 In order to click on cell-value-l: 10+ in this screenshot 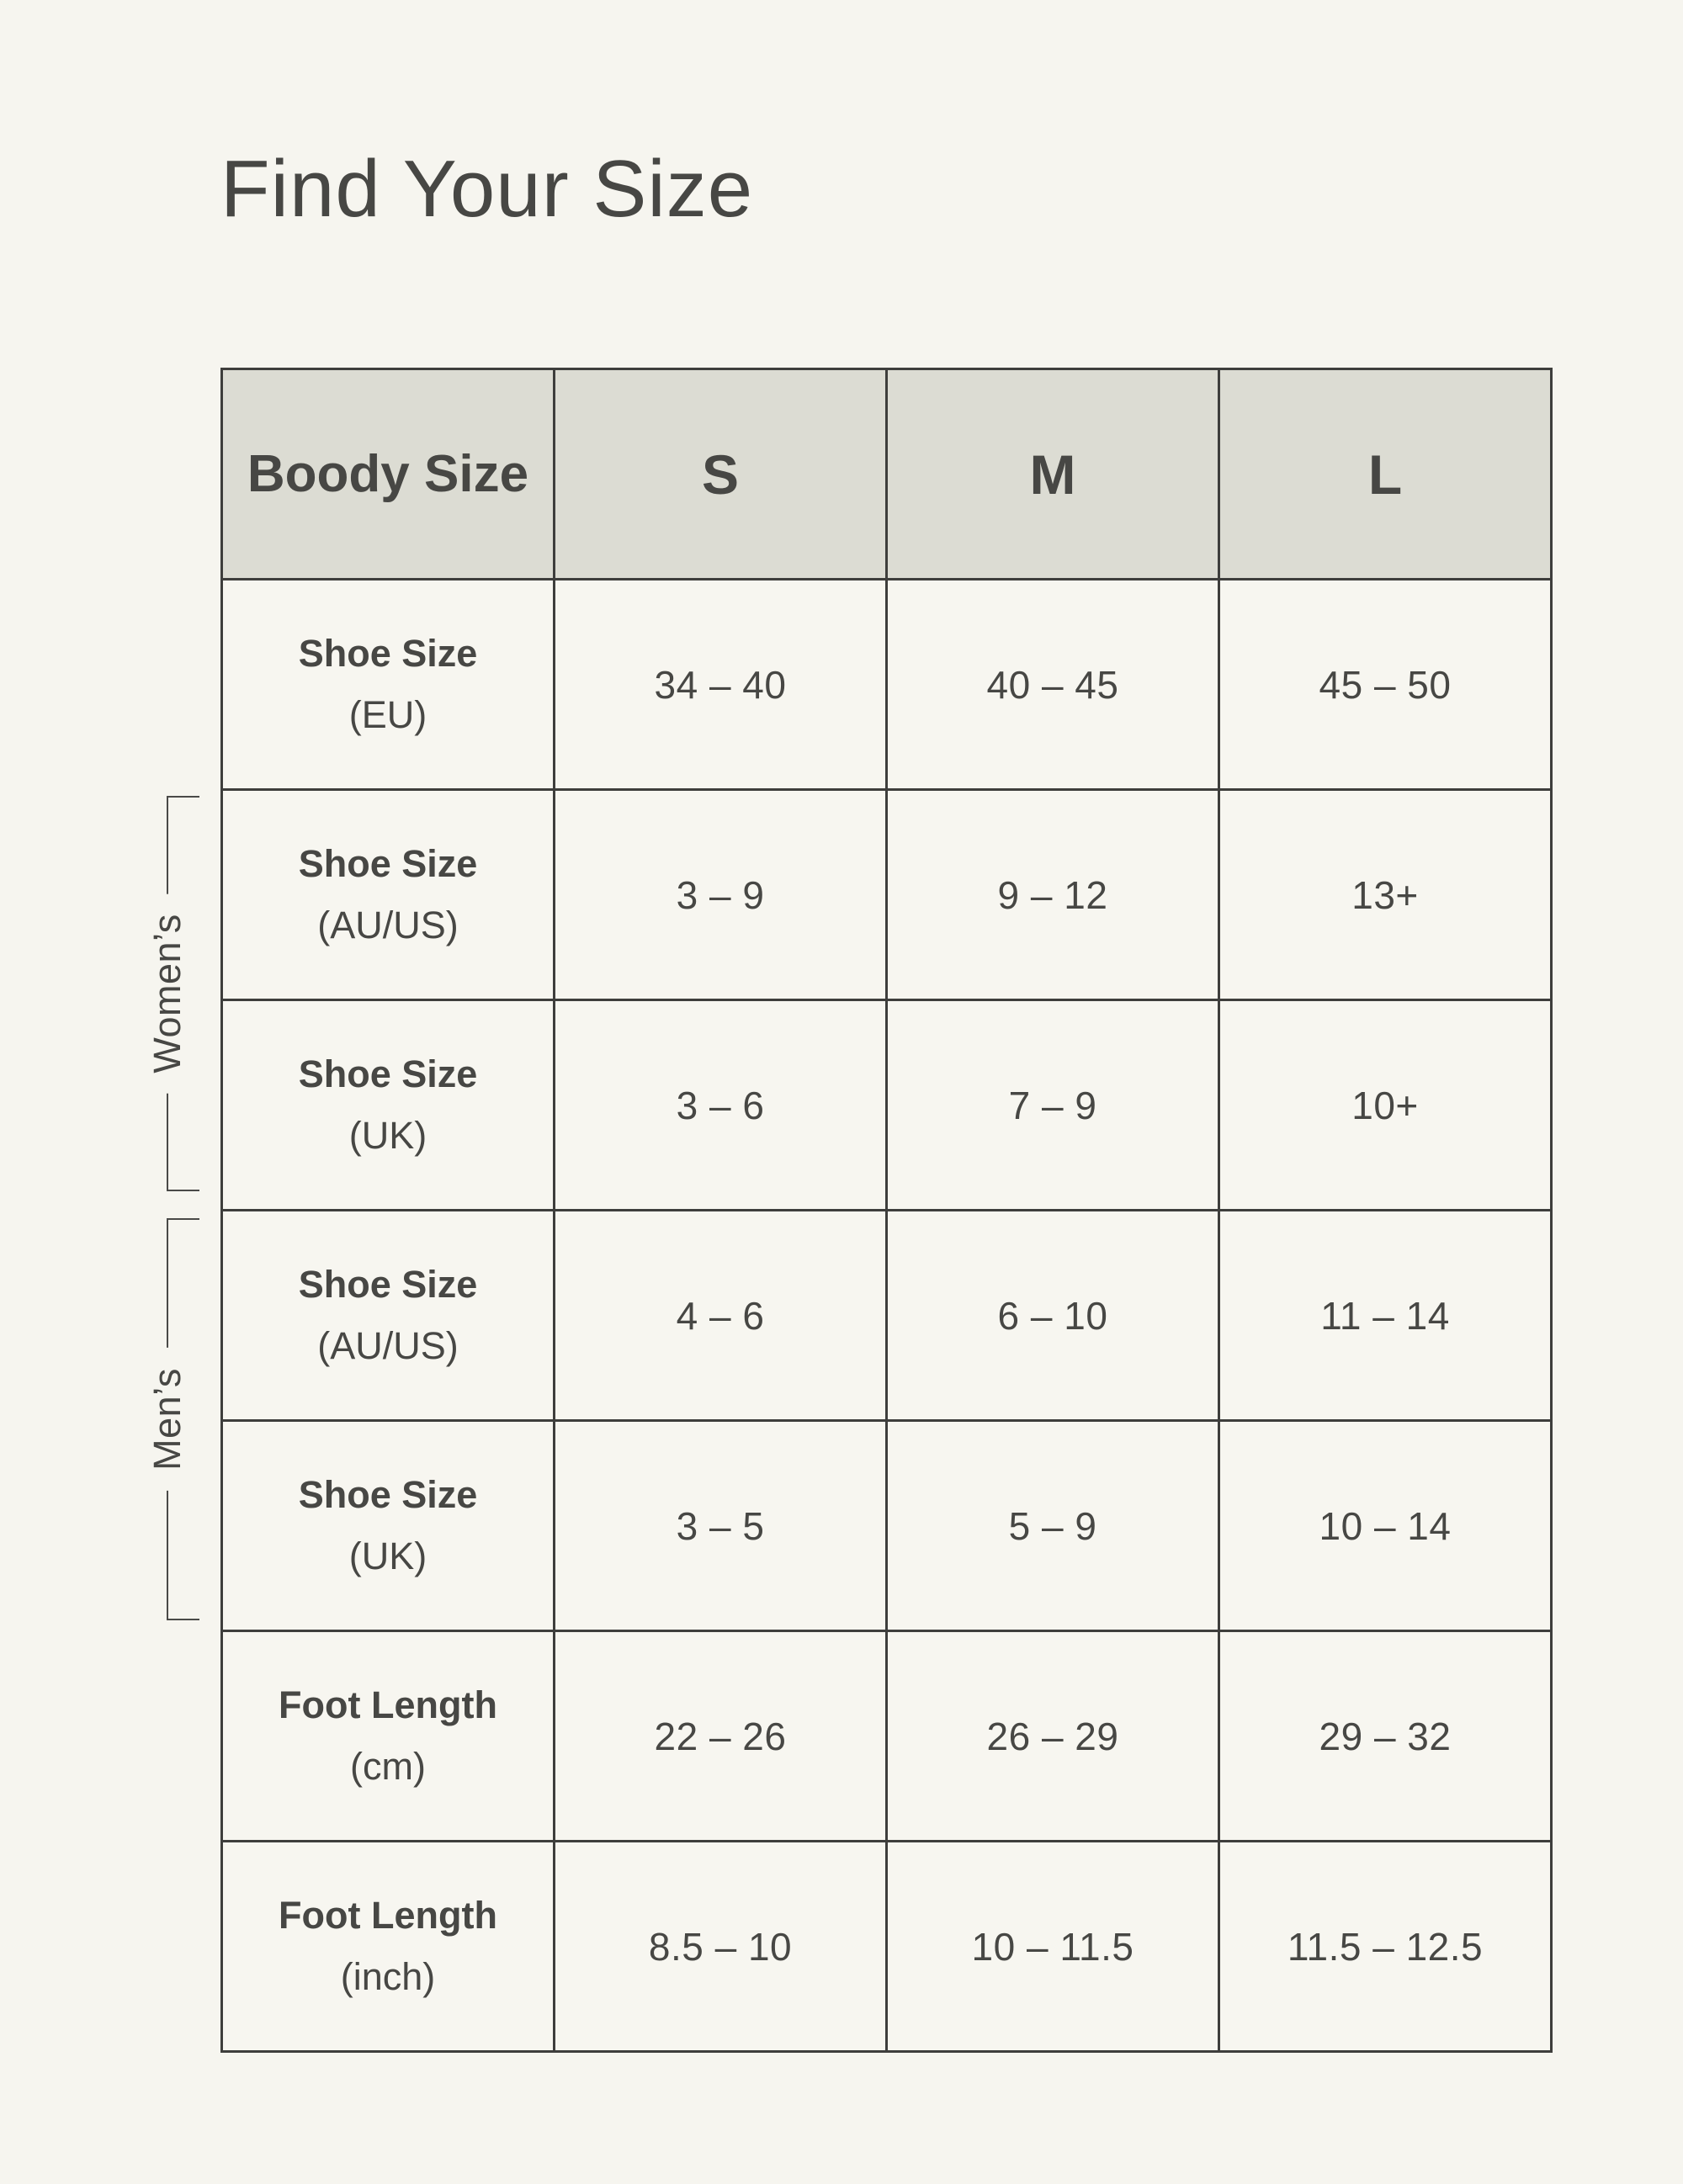, I will do `click(1385, 1105)`.